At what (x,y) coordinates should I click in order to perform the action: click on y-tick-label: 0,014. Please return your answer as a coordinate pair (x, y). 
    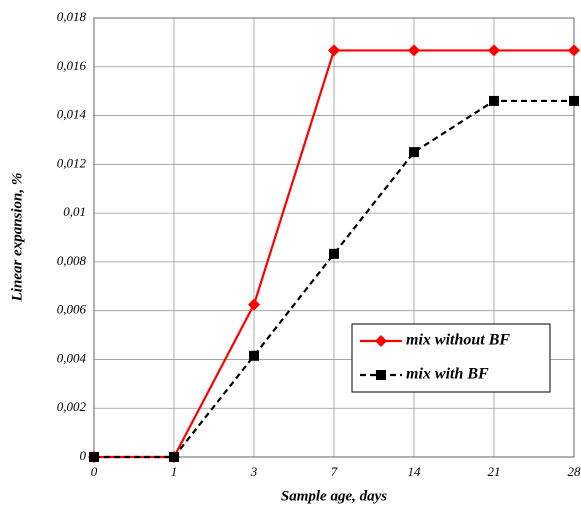
    Looking at the image, I should click on (72, 114).